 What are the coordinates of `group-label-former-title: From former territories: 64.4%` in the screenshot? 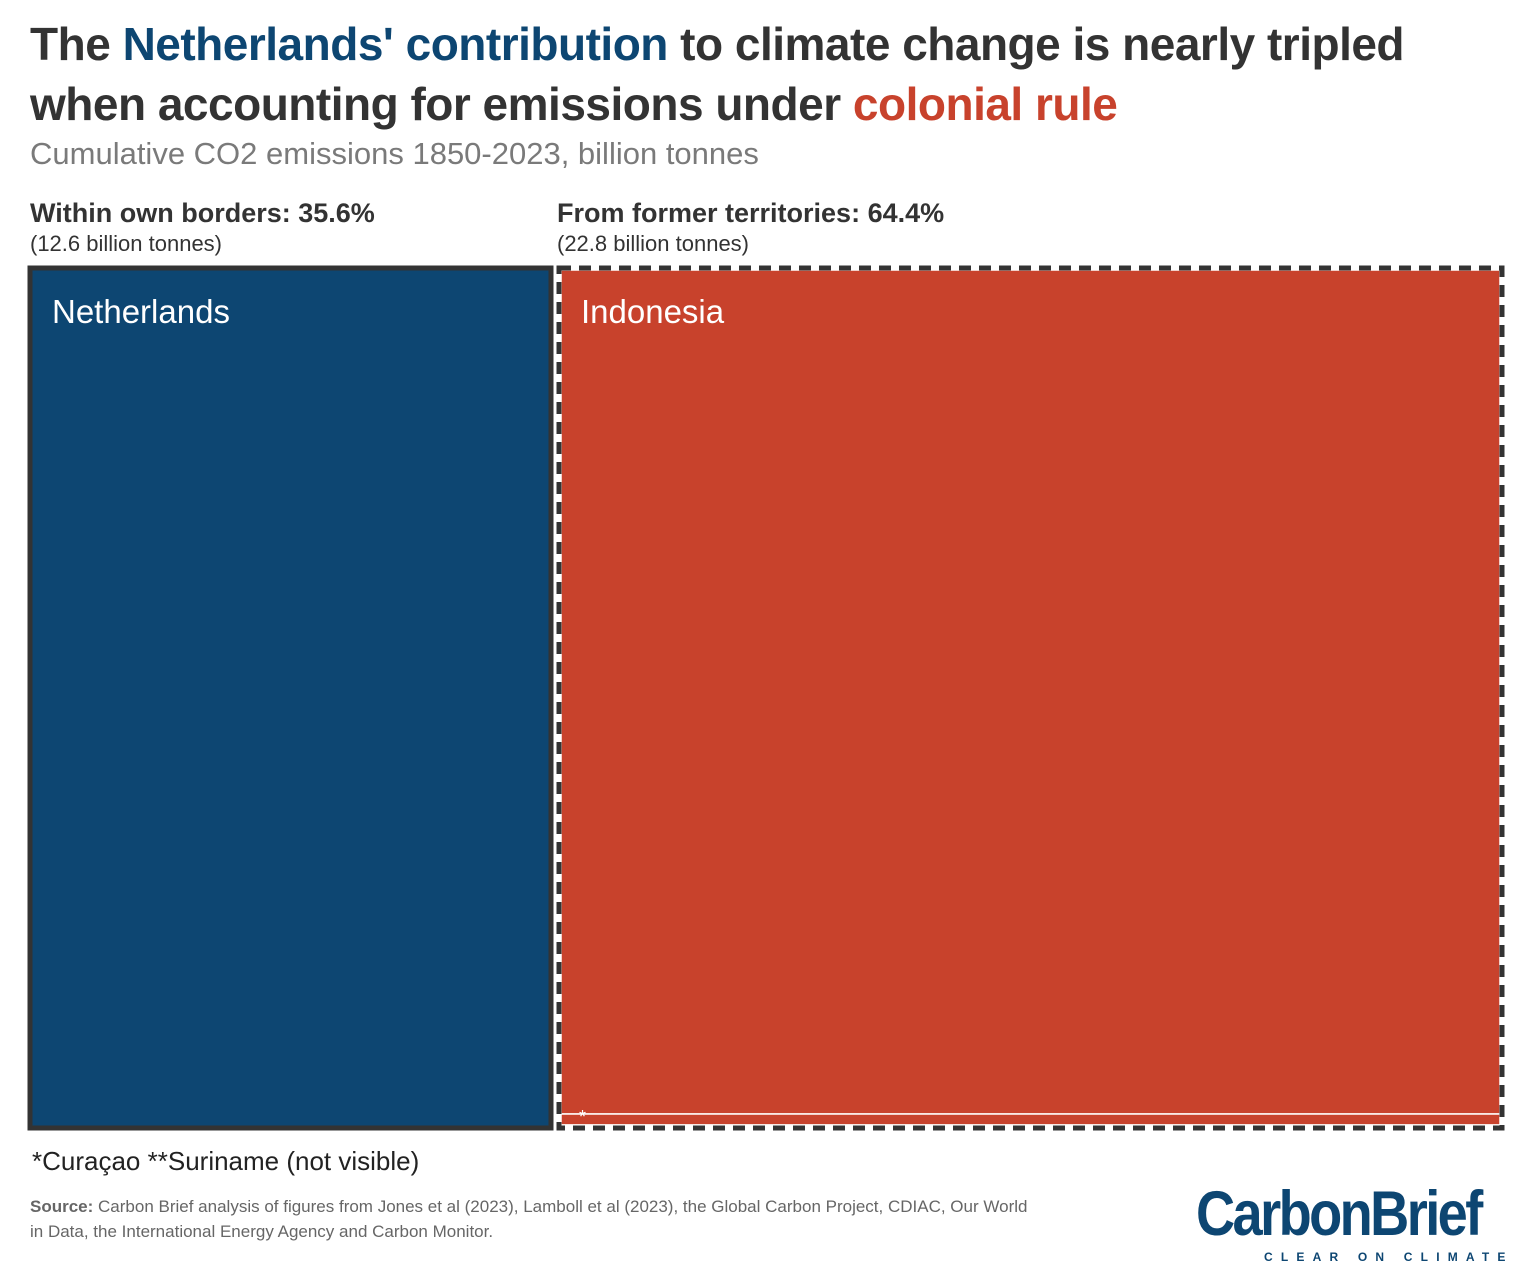 It's located at (751, 213).